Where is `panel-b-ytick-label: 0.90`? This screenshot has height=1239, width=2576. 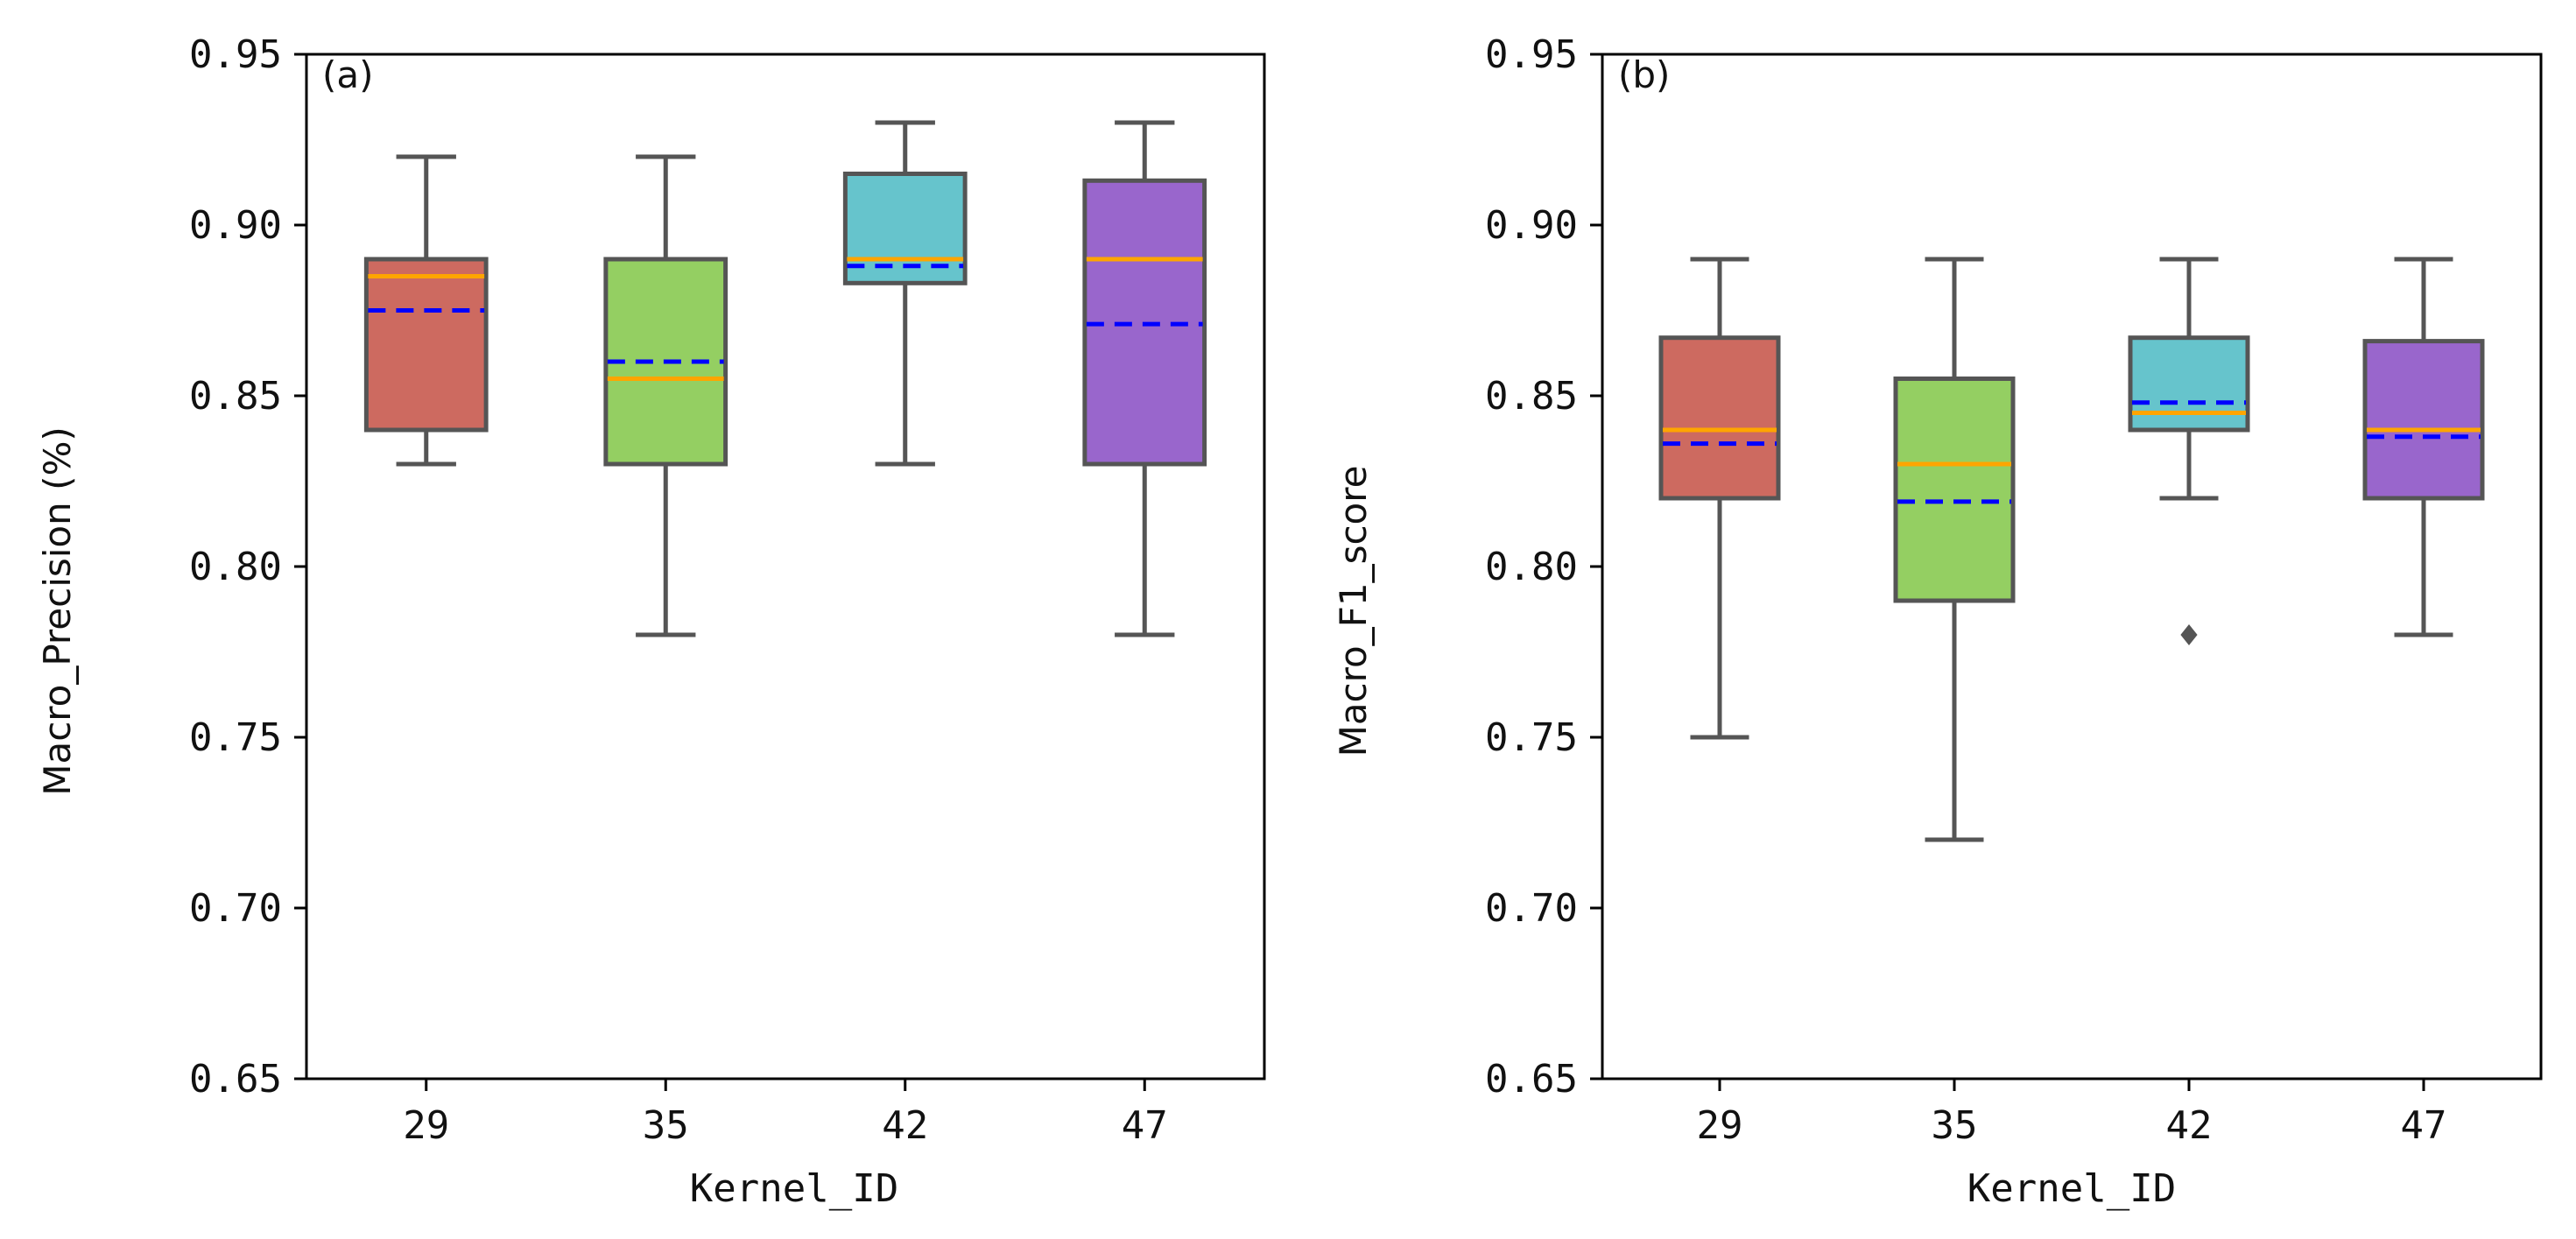 panel-b-ytick-label: 0.90 is located at coordinates (1531, 225).